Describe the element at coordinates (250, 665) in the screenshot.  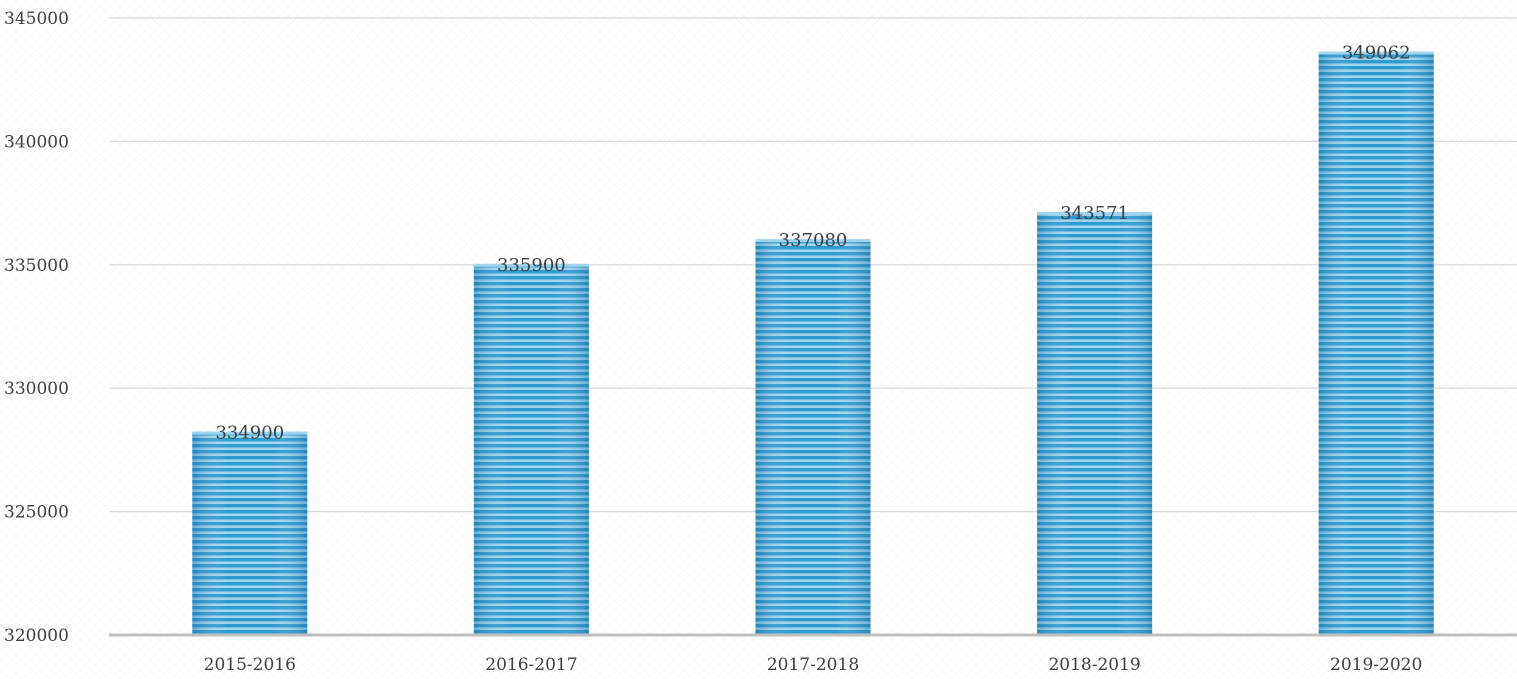
I see `x-tick-label: 2015-2016` at that location.